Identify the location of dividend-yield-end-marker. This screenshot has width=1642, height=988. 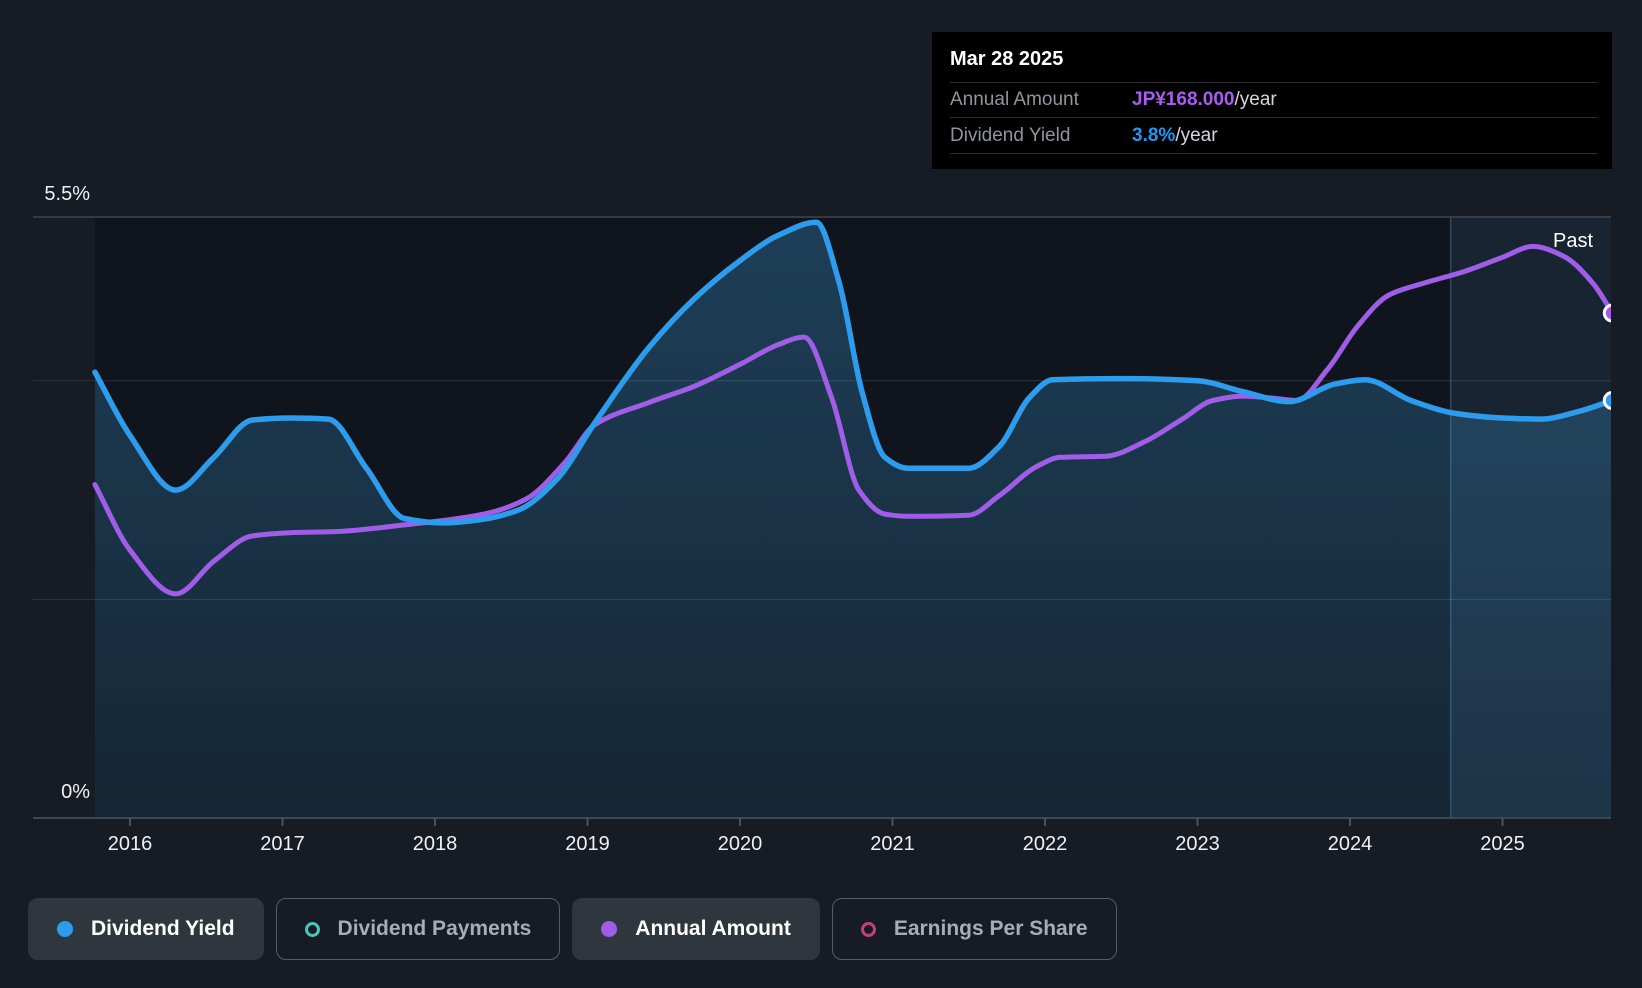
(1611, 400).